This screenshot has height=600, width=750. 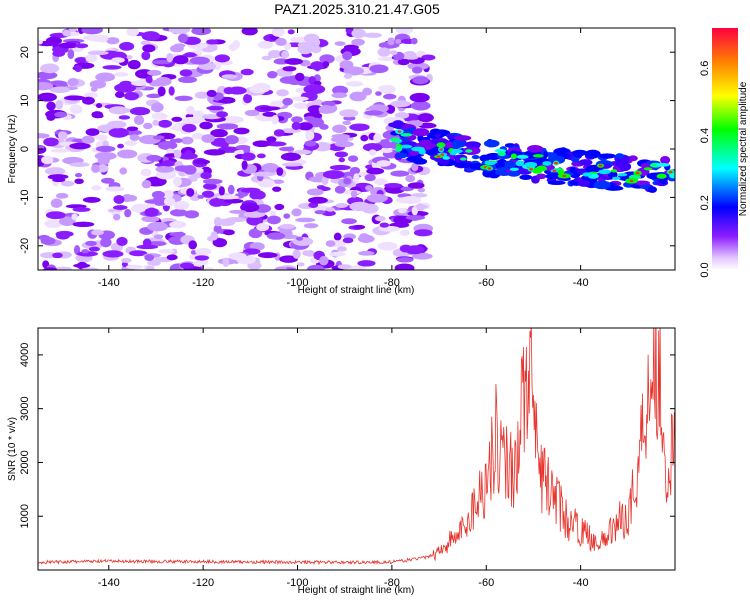 I want to click on x-tick-label: -60, so click(x=486, y=283).